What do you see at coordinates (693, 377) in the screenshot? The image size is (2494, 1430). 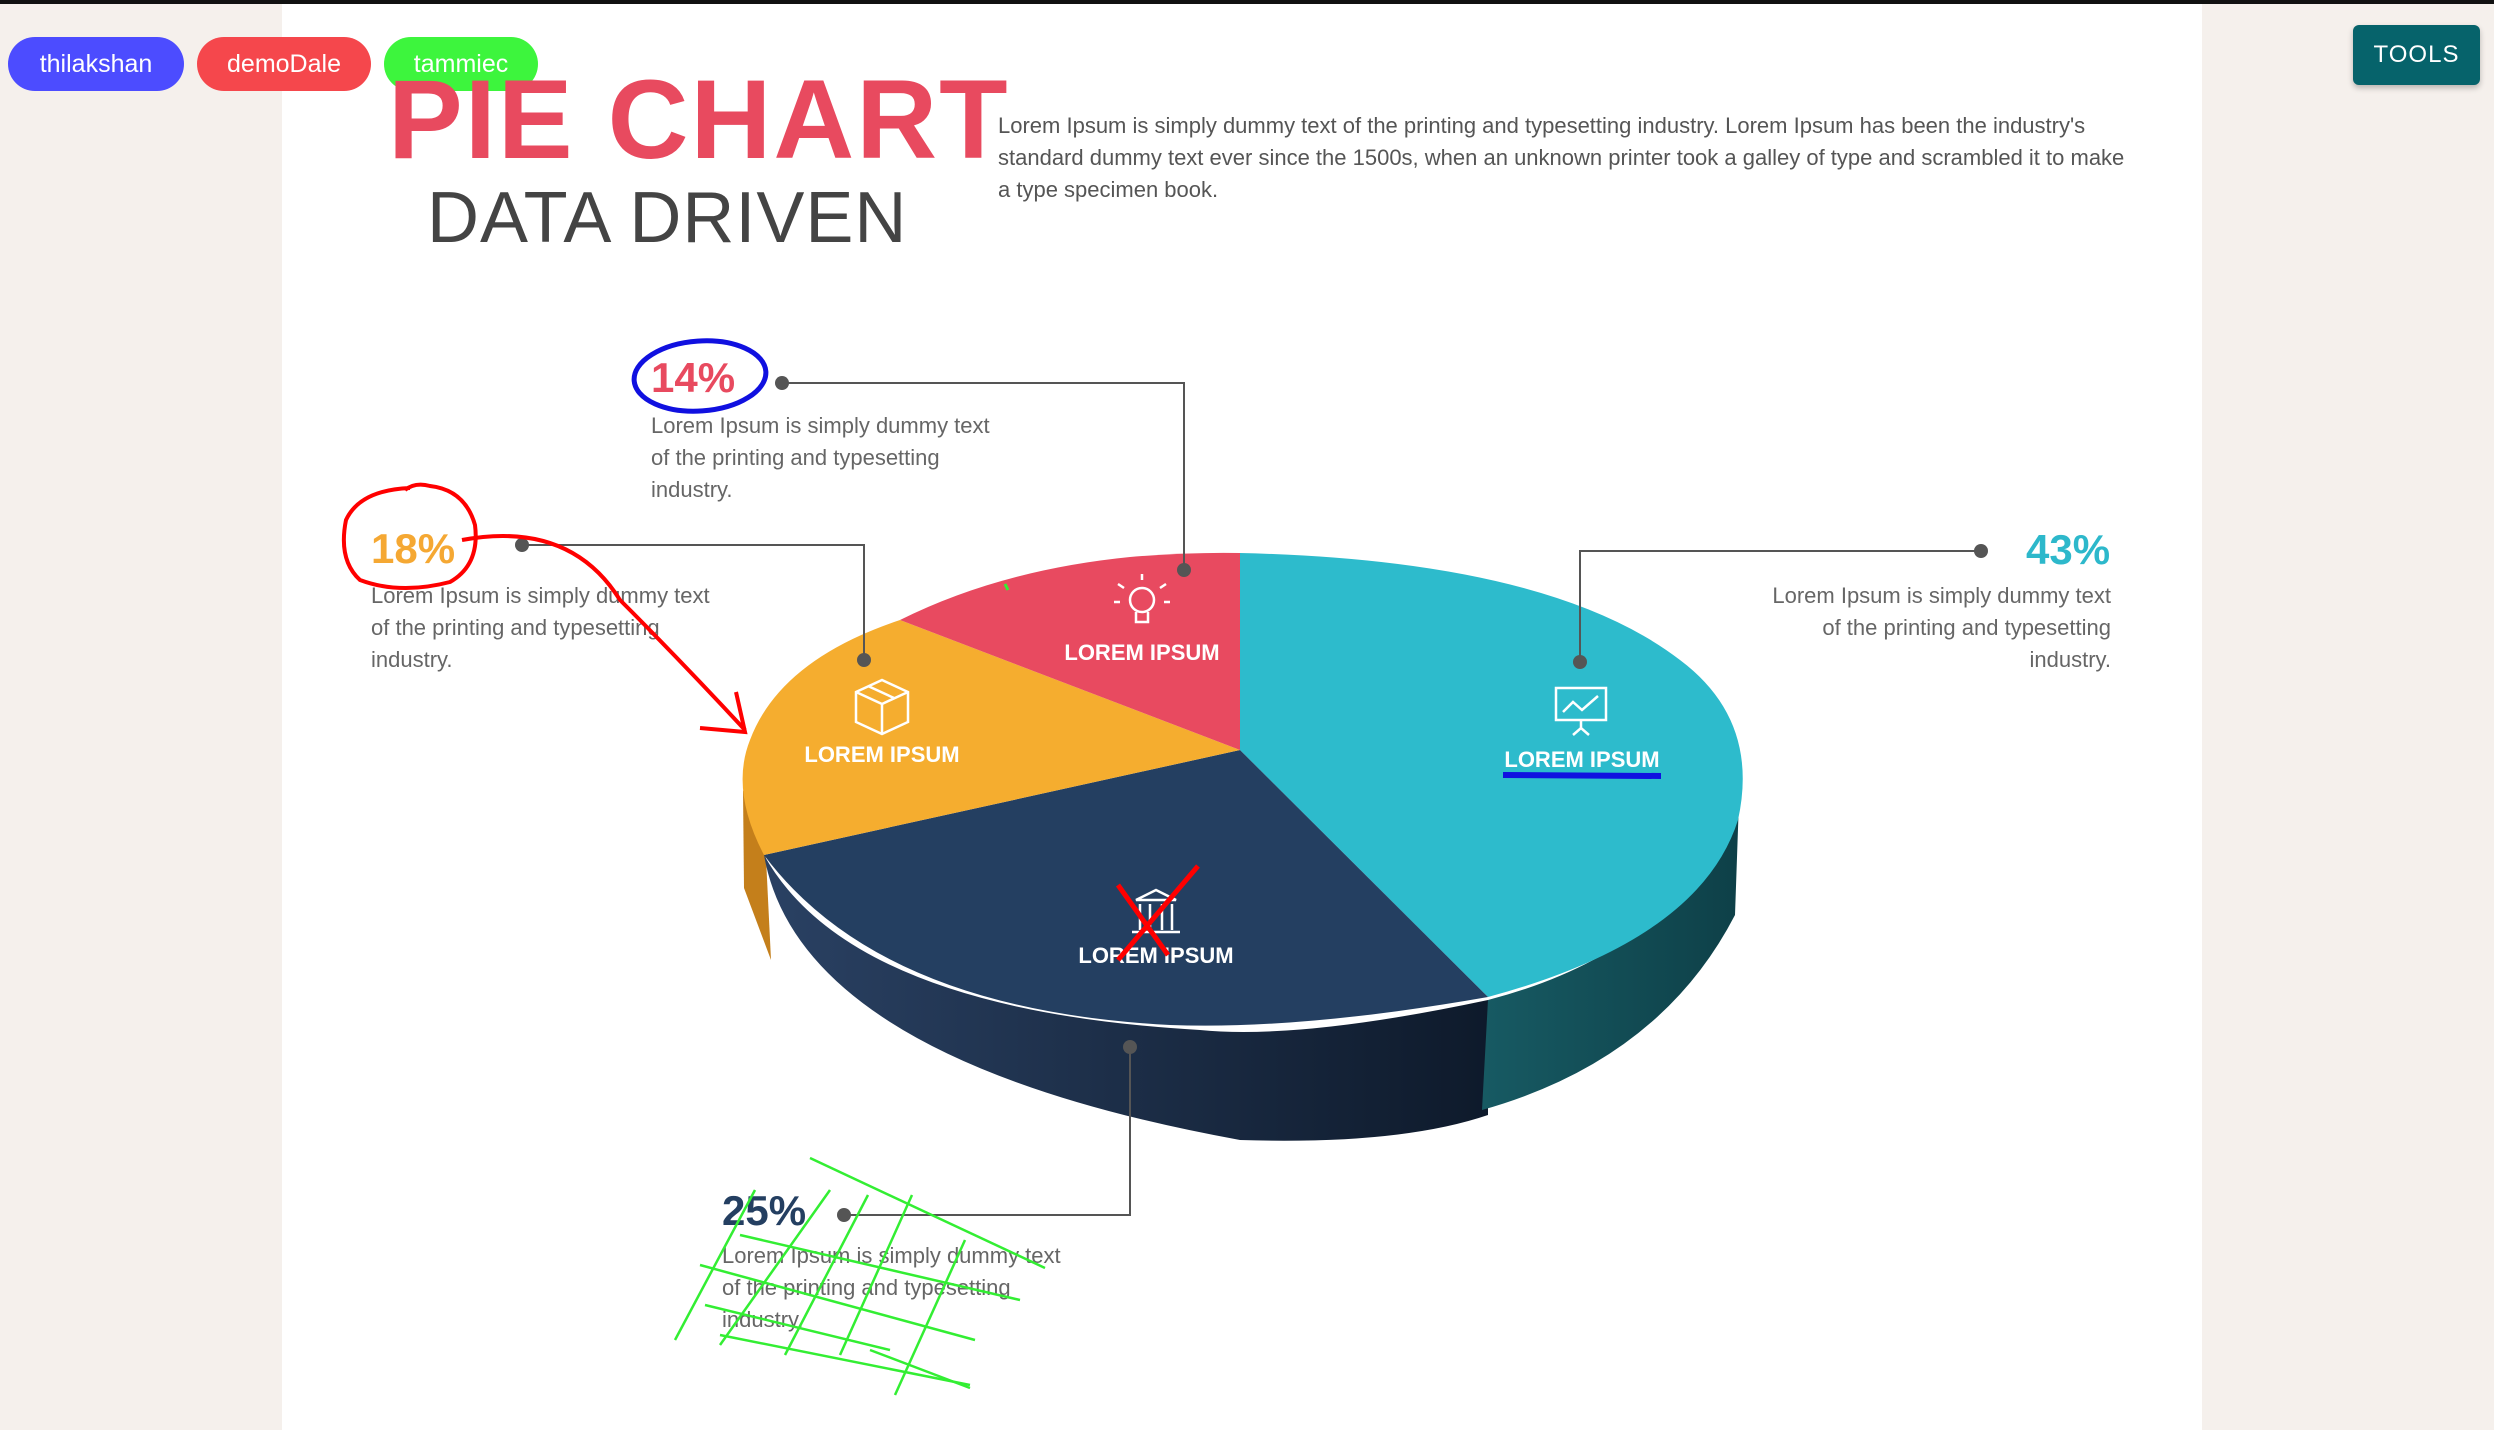 I see `callout-pct-14: 14%` at bounding box center [693, 377].